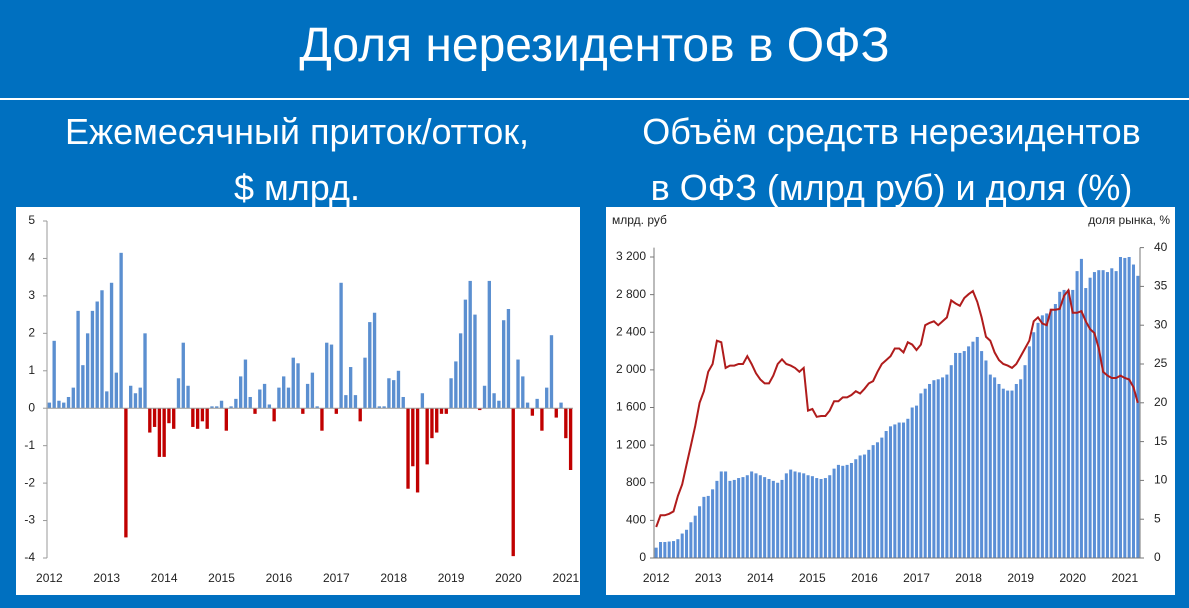 This screenshot has height=608, width=1189. What do you see at coordinates (29, 557) in the screenshot?
I see `y-tick-label: -4` at bounding box center [29, 557].